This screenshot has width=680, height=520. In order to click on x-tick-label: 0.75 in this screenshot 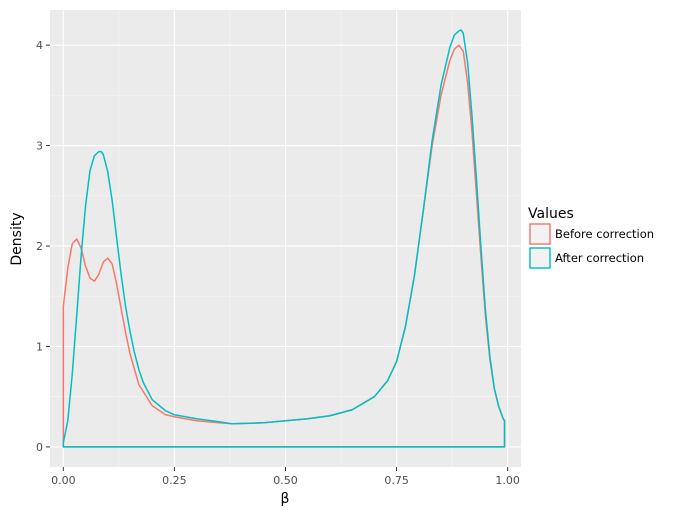, I will do `click(396, 480)`.